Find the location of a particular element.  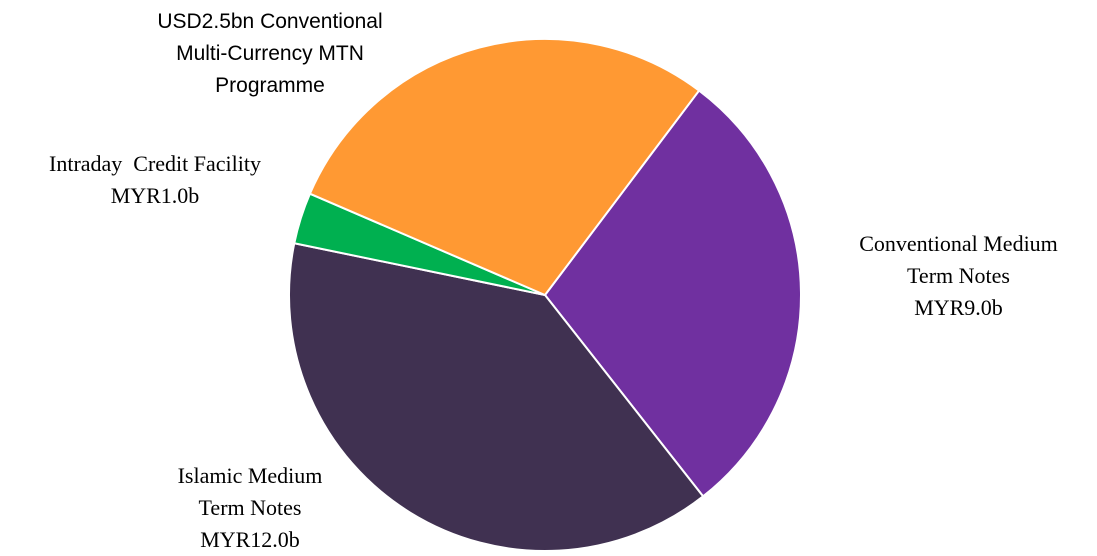

label-line: Conventional Medium is located at coordinates (958, 243).